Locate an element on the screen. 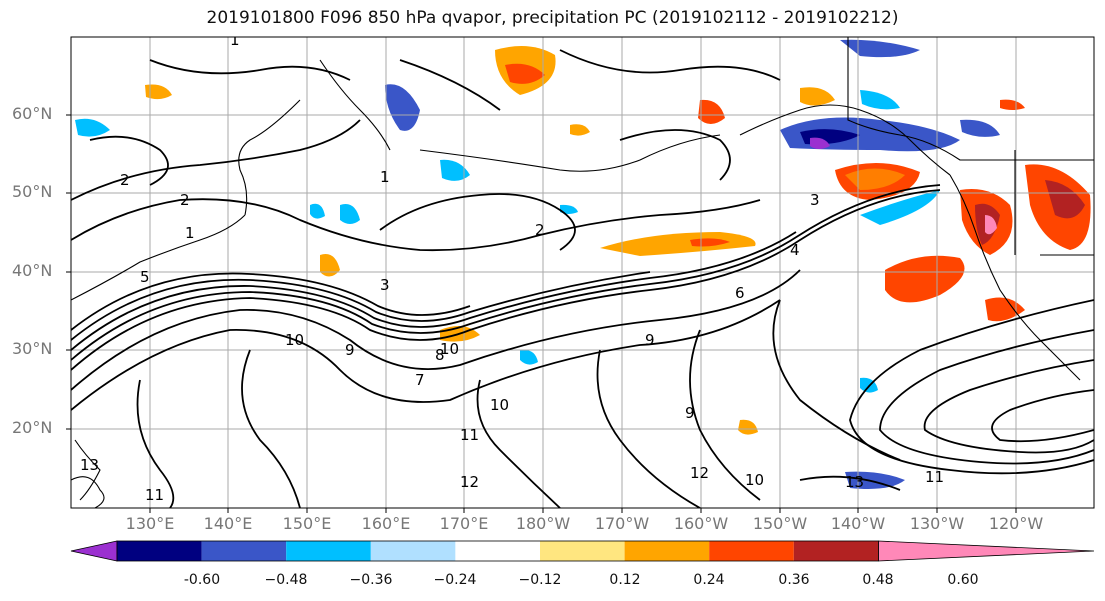 The width and height of the screenshot is (1105, 601). colorbar-tick-label: 0.24 is located at coordinates (709, 580).